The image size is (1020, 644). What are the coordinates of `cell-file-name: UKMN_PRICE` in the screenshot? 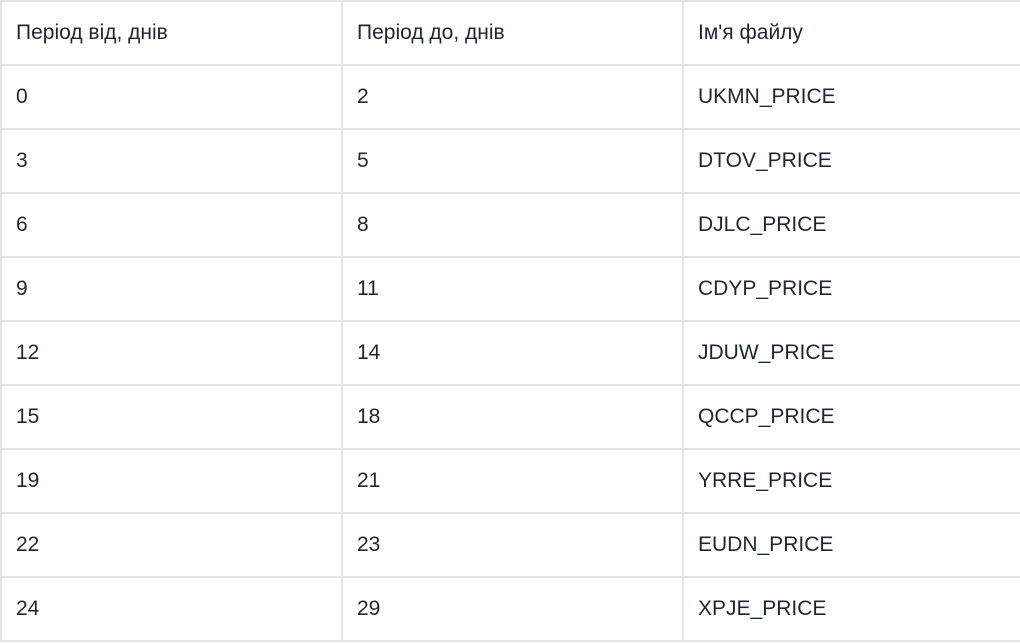 It's located at (851, 97).